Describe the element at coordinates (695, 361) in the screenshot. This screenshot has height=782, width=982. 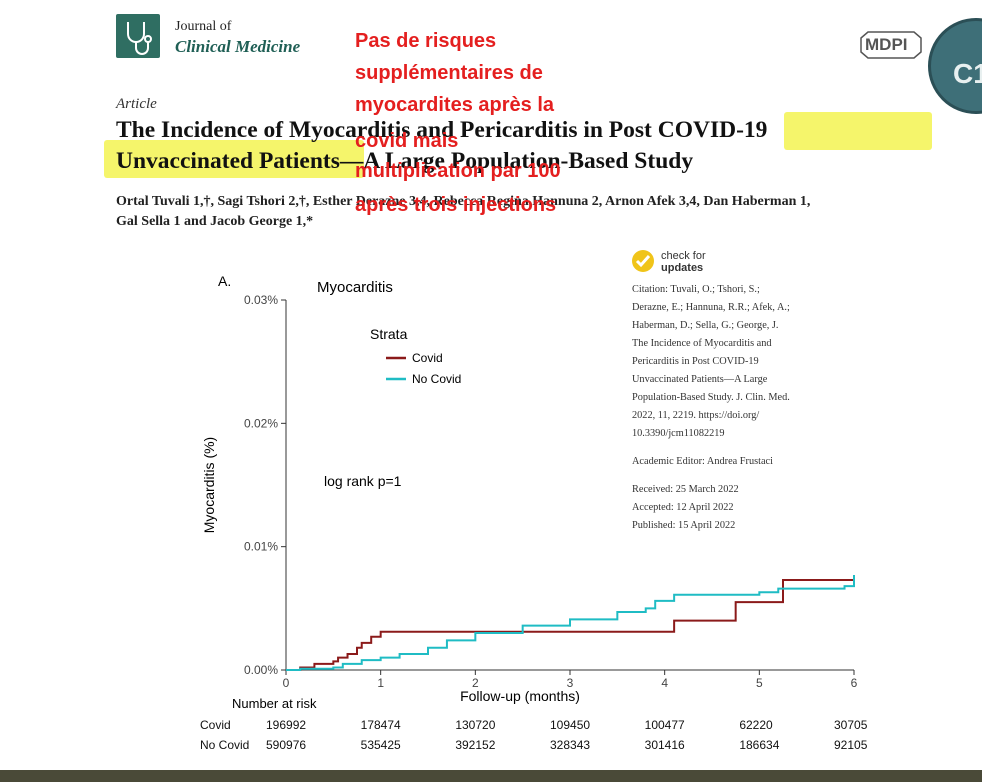
I see `citation-line: Pericarditis in Post COVID-19` at that location.